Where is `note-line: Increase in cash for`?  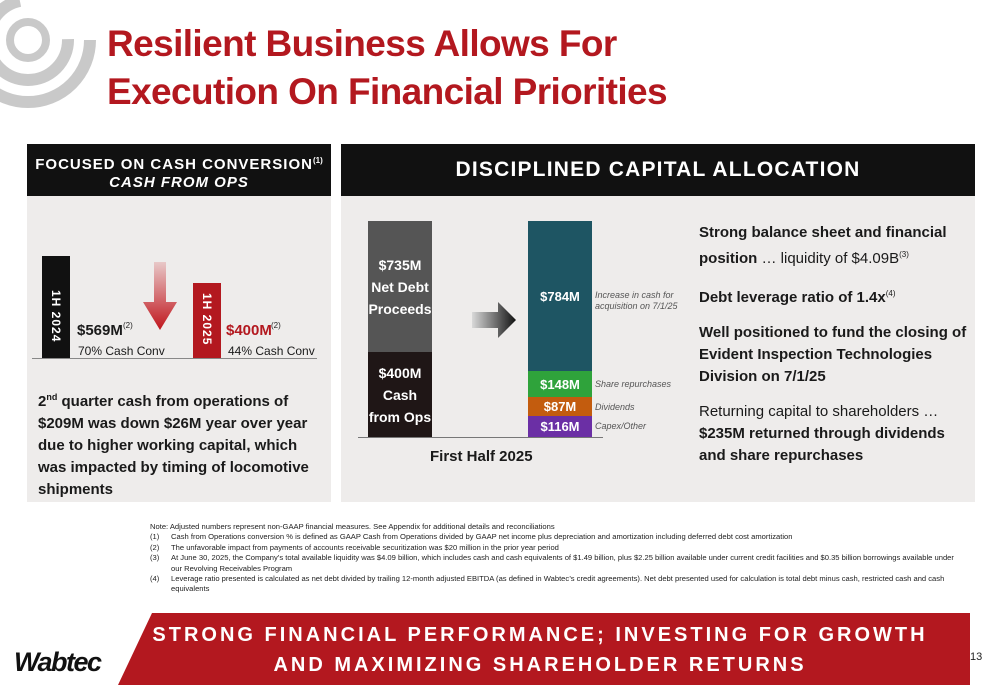 note-line: Increase in cash for is located at coordinates (634, 295).